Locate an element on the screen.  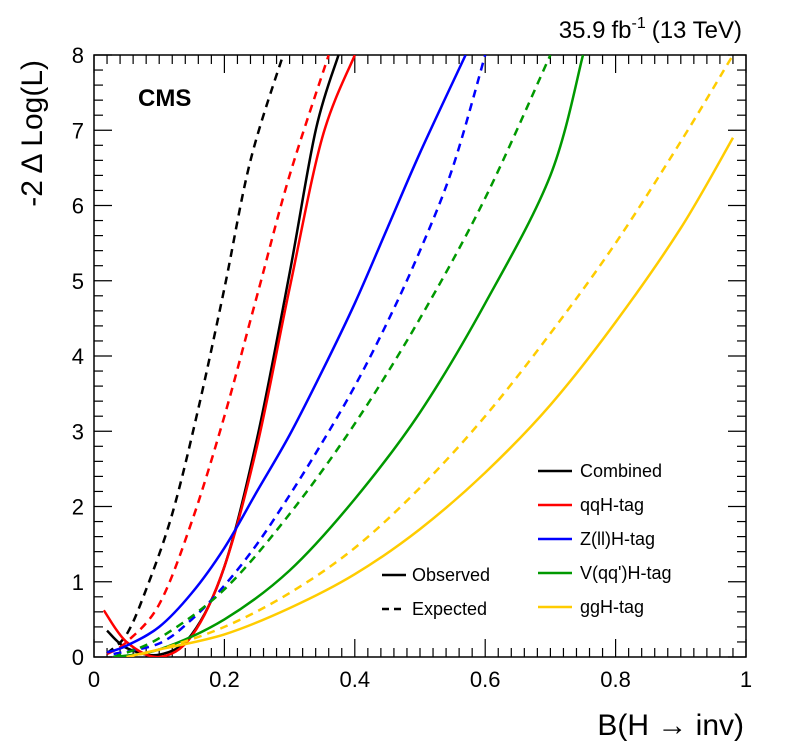
lumi-unit: fb is located at coordinates (621, 30).